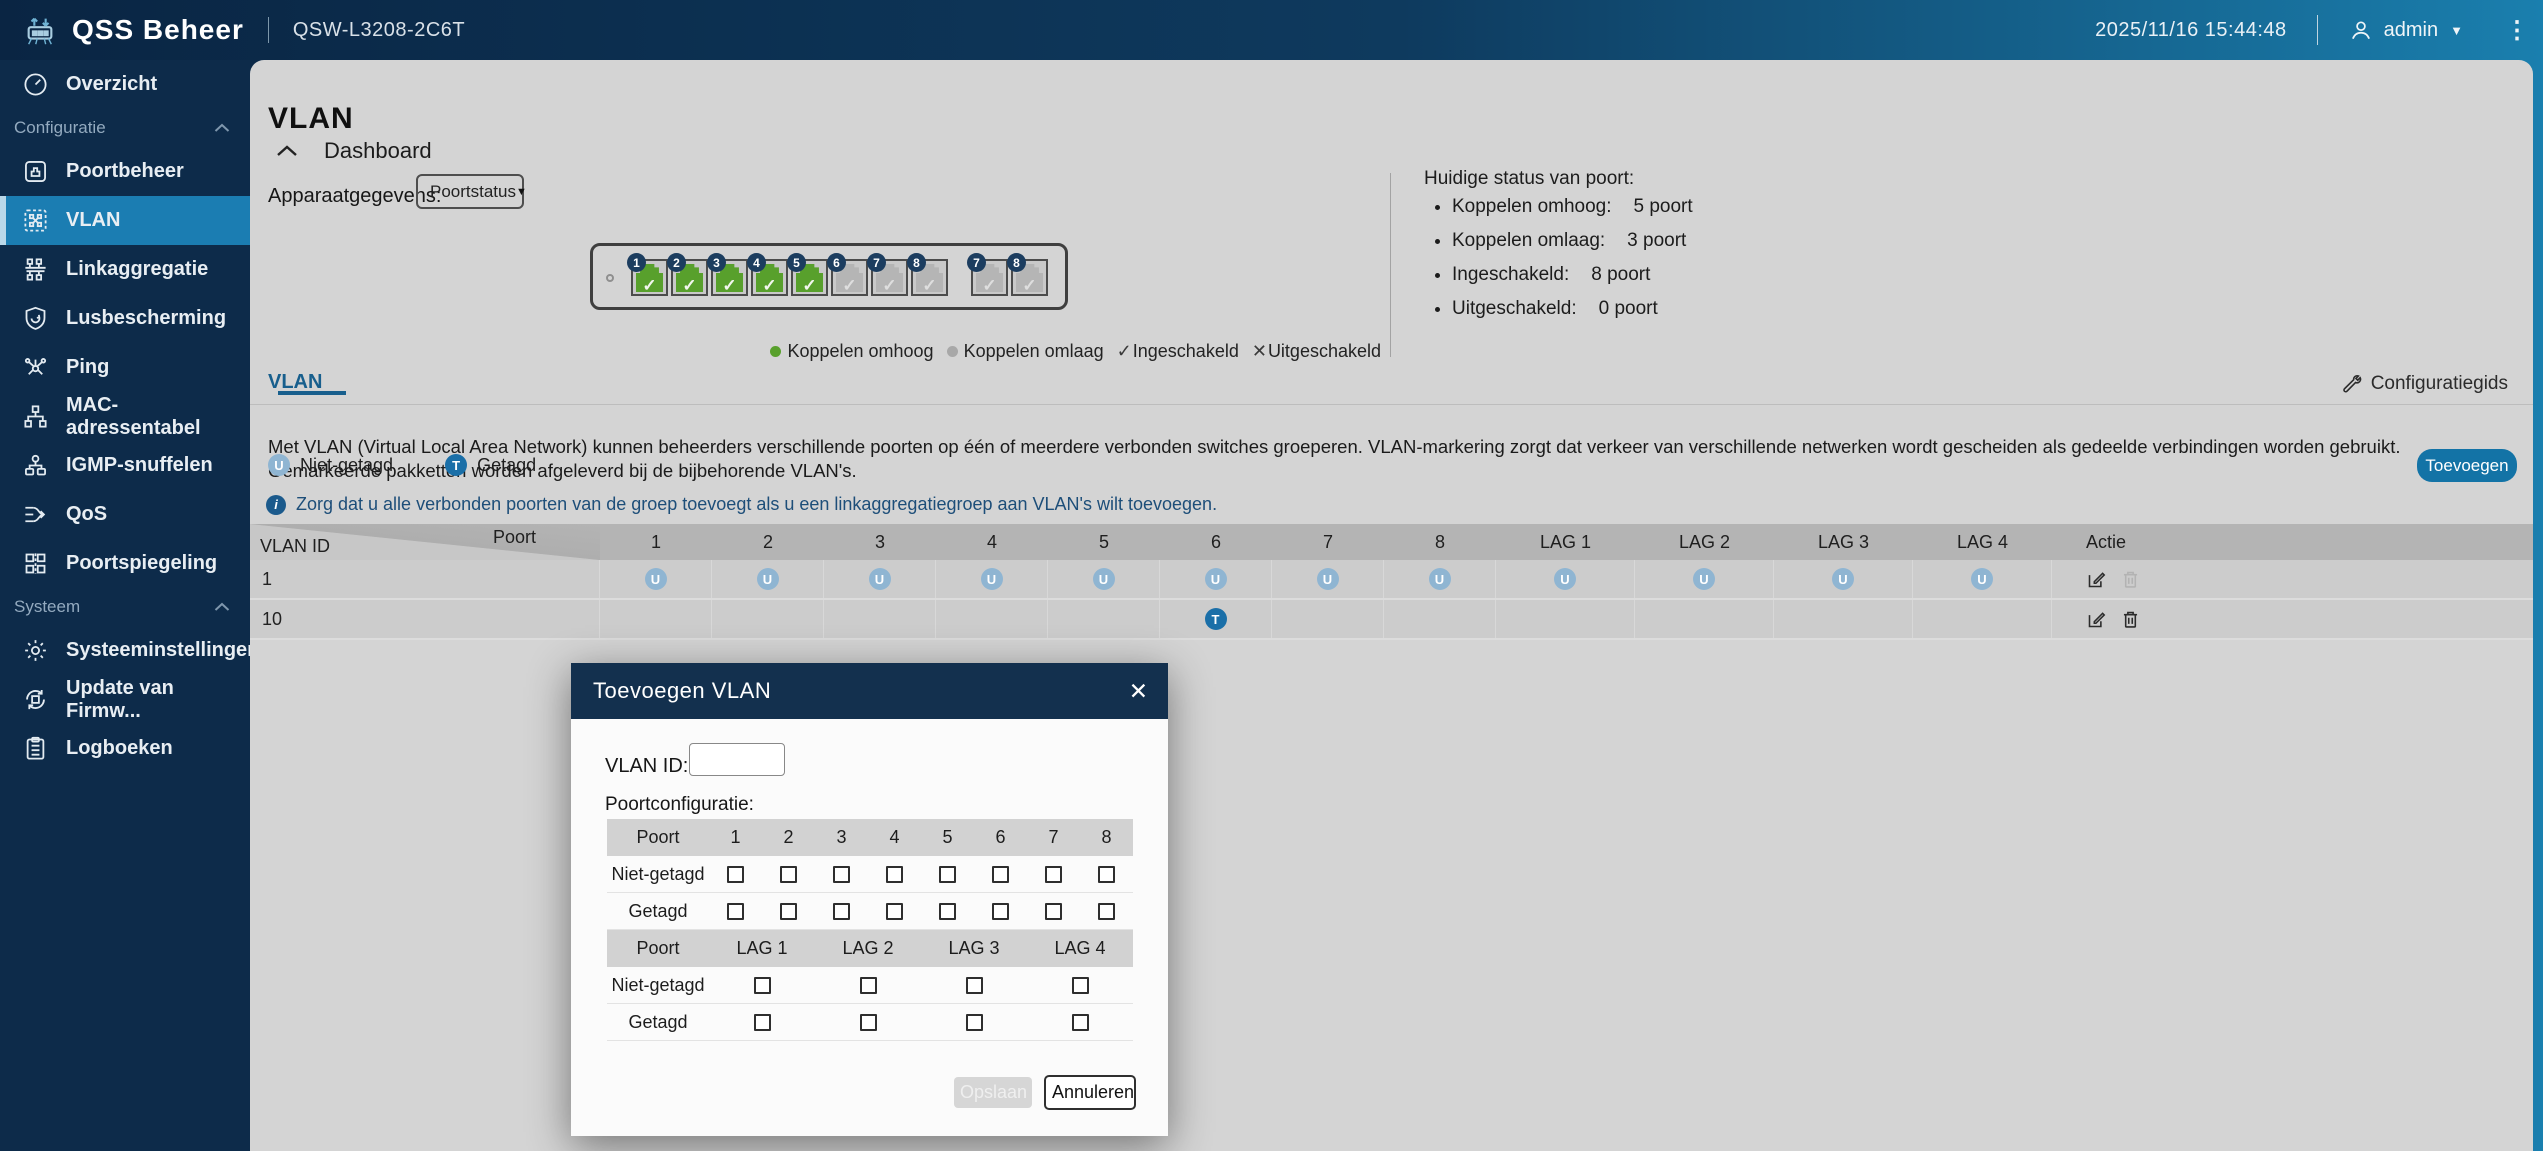 The image size is (2543, 1151). Describe the element at coordinates (927, 274) in the screenshot. I see `port-main-8: ✓ 8` at that location.